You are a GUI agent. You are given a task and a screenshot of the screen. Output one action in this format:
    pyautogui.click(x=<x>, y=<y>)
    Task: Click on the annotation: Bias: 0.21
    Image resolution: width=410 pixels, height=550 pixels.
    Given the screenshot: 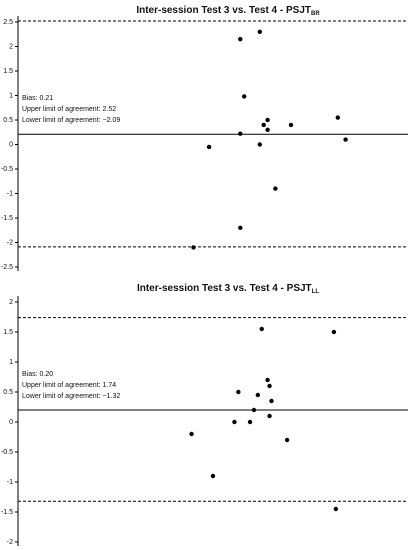 What is the action you would take?
    pyautogui.click(x=37, y=98)
    